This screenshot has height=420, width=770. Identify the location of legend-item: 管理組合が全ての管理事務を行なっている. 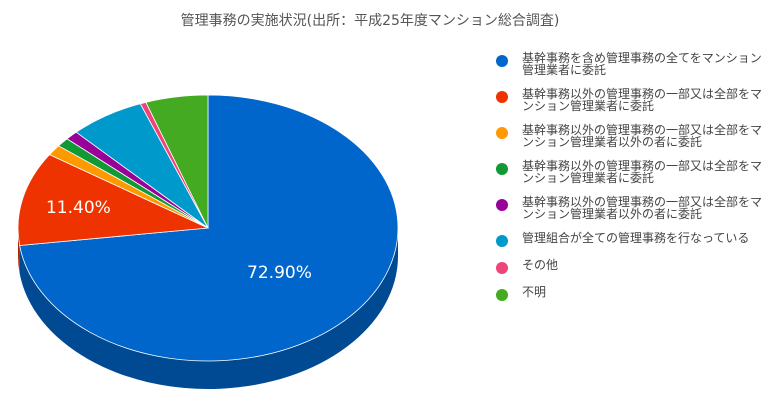
(631, 239).